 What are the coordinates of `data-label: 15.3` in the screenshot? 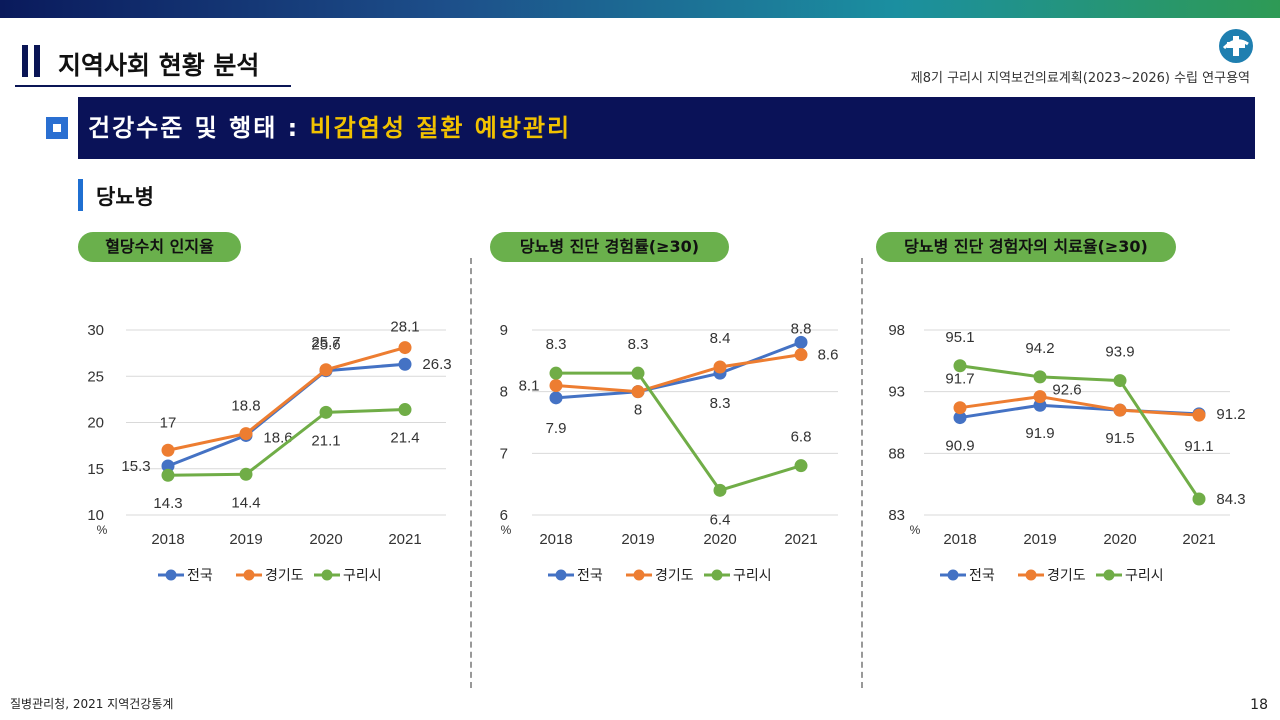 It's located at (135, 466).